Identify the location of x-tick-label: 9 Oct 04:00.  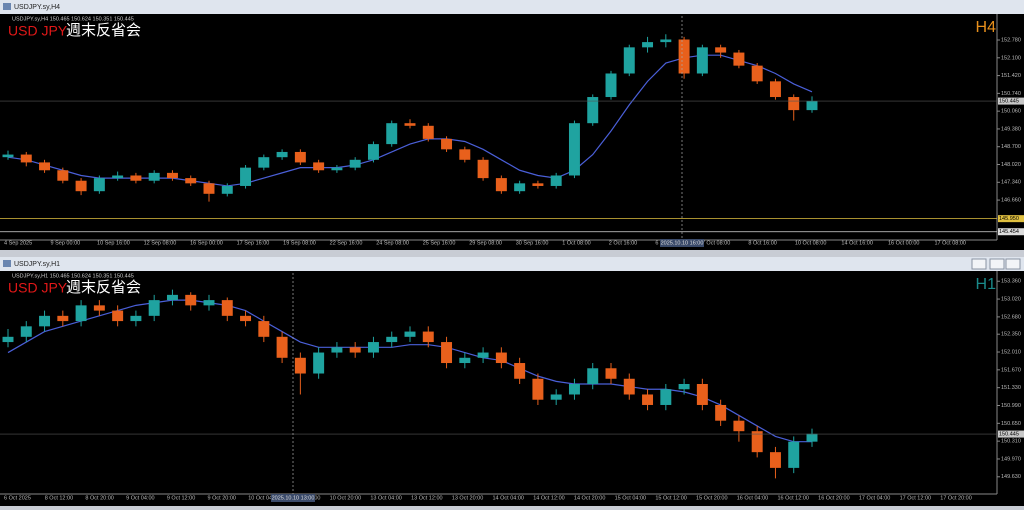
(140, 498).